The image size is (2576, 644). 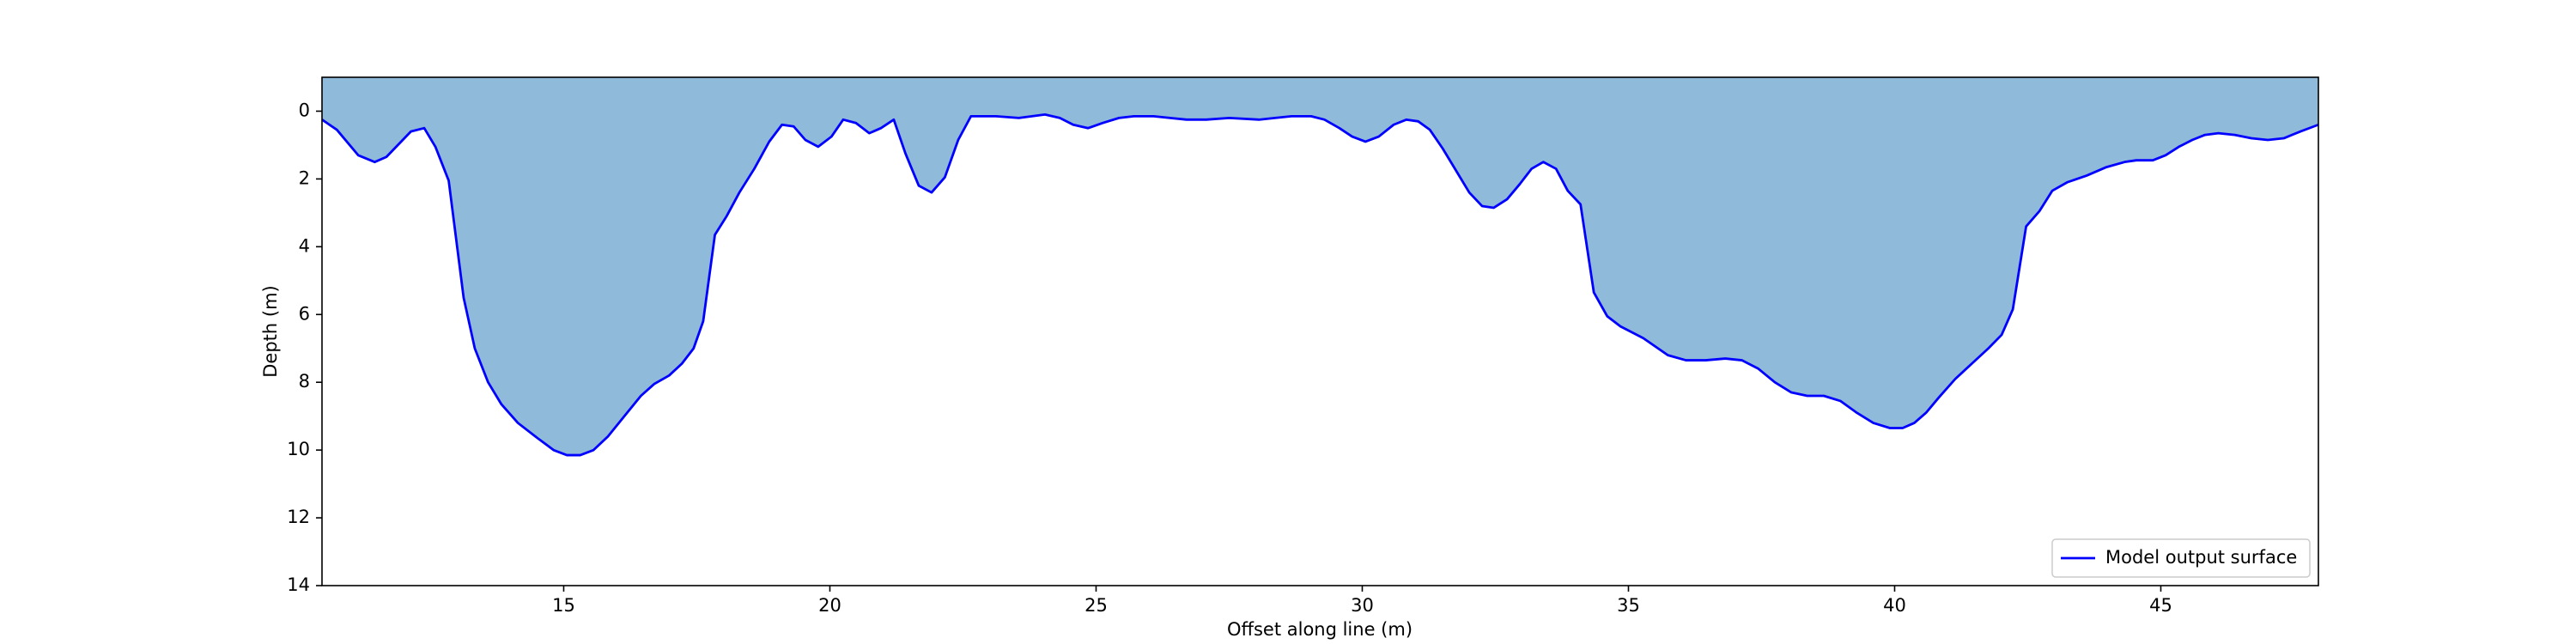 What do you see at coordinates (304, 313) in the screenshot?
I see `y-tick-label: 6` at bounding box center [304, 313].